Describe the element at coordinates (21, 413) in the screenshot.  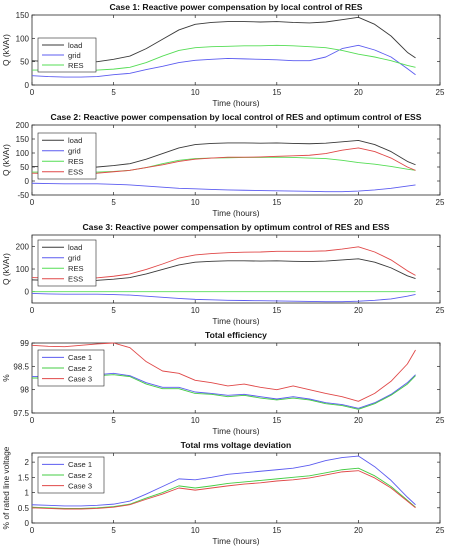
I see `y-tick-label: 97.5` at that location.